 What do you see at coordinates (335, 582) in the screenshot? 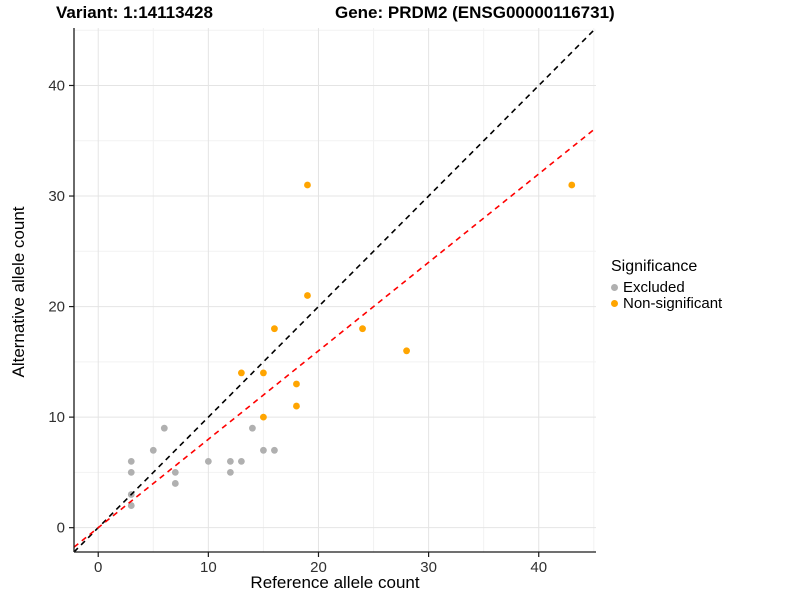
I see `x-axis-label: Reference allele count` at bounding box center [335, 582].